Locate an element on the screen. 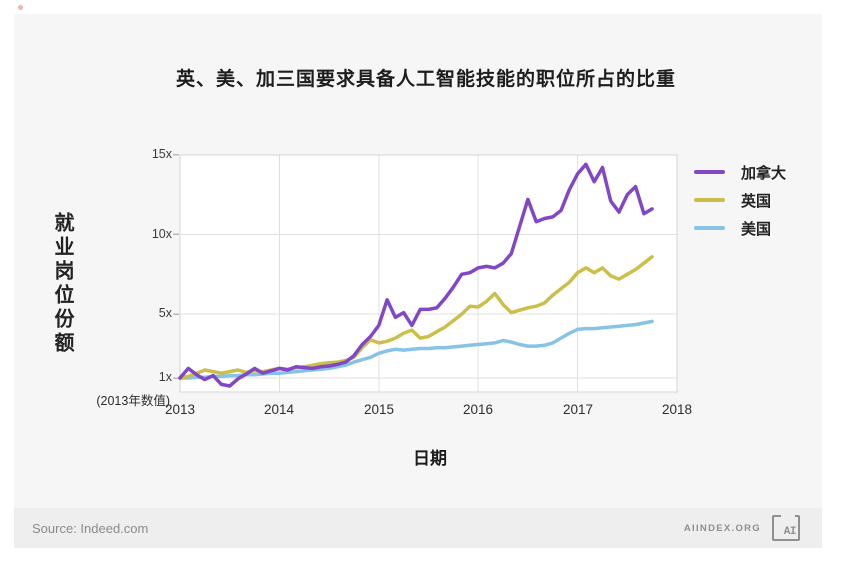 Image resolution: width=854 pixels, height=574 pixels. red-dot-artifact is located at coordinates (20, 7).